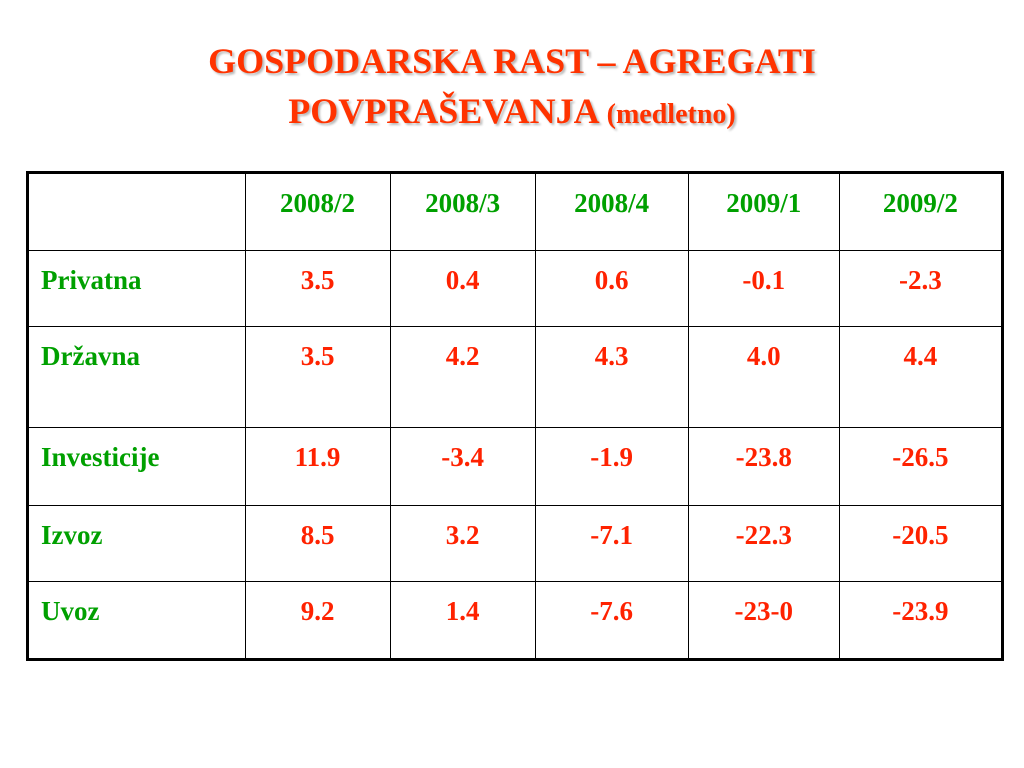 The height and width of the screenshot is (768, 1024). Describe the element at coordinates (136, 289) in the screenshot. I see `row-label: Privatna` at that location.